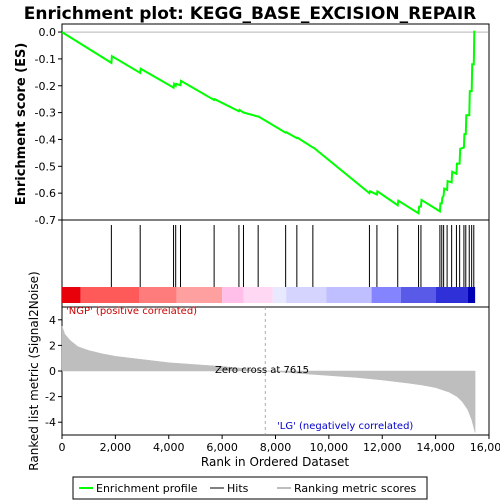 The image size is (500, 504). Describe the element at coordinates (262, 370) in the screenshot. I see `zero-cross-label: Zero cross at 7615` at that location.